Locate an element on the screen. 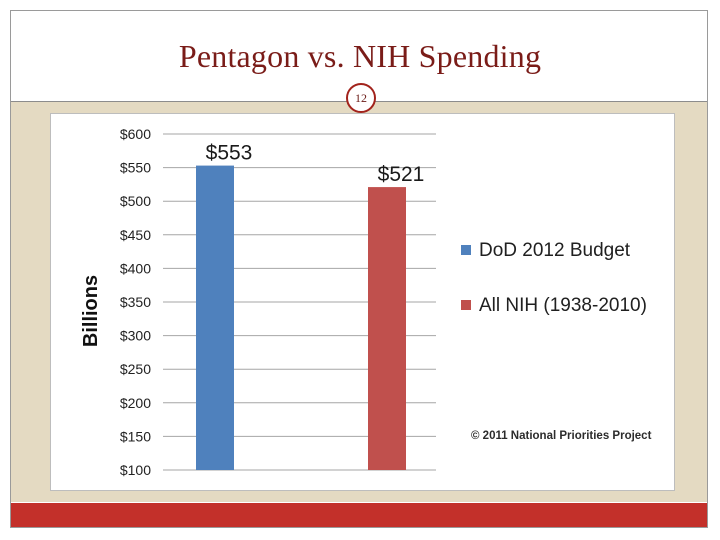 This screenshot has height=540, width=720. y-tick-label-600: $600 is located at coordinates (135, 134).